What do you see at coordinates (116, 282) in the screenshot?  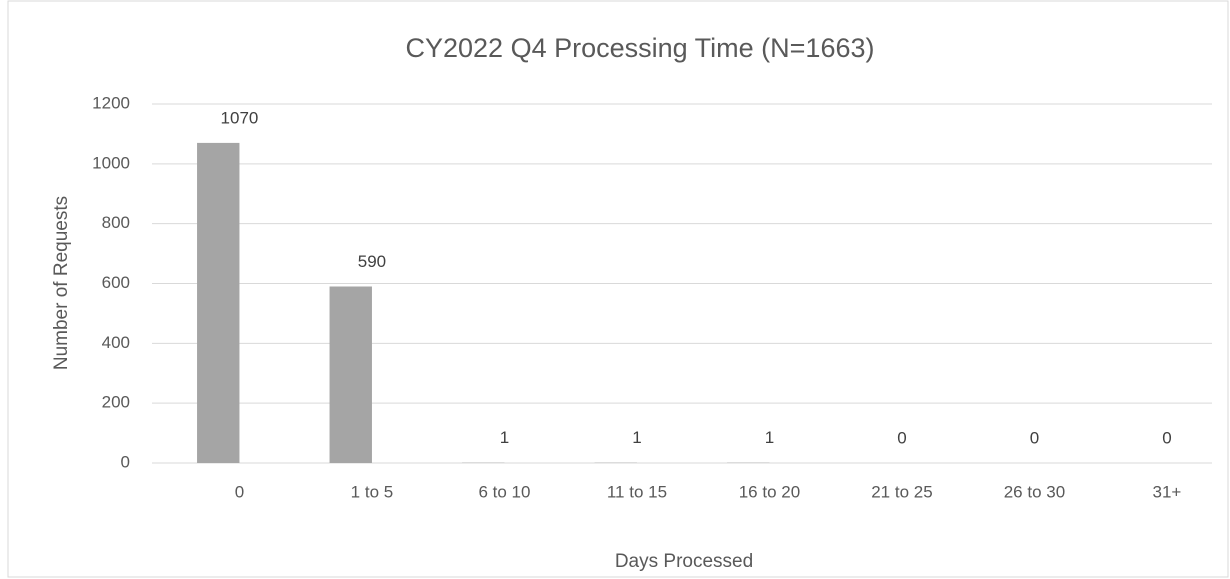 I see `y-tick-label: 600` at bounding box center [116, 282].